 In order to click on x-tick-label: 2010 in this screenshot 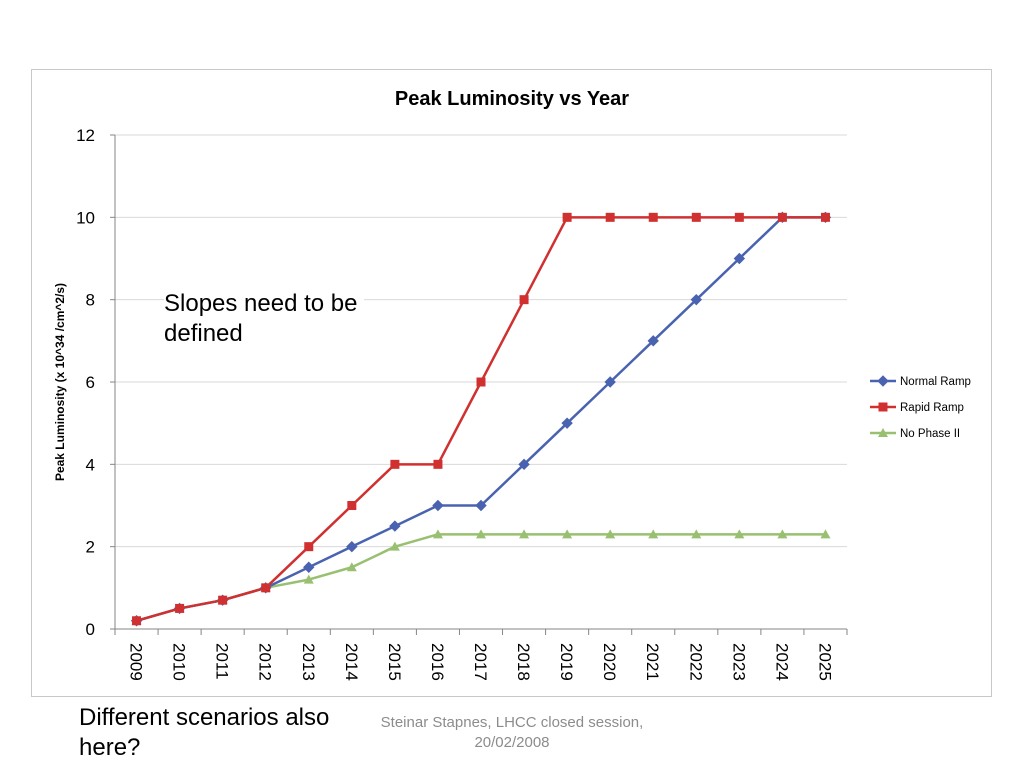, I will do `click(179, 662)`.